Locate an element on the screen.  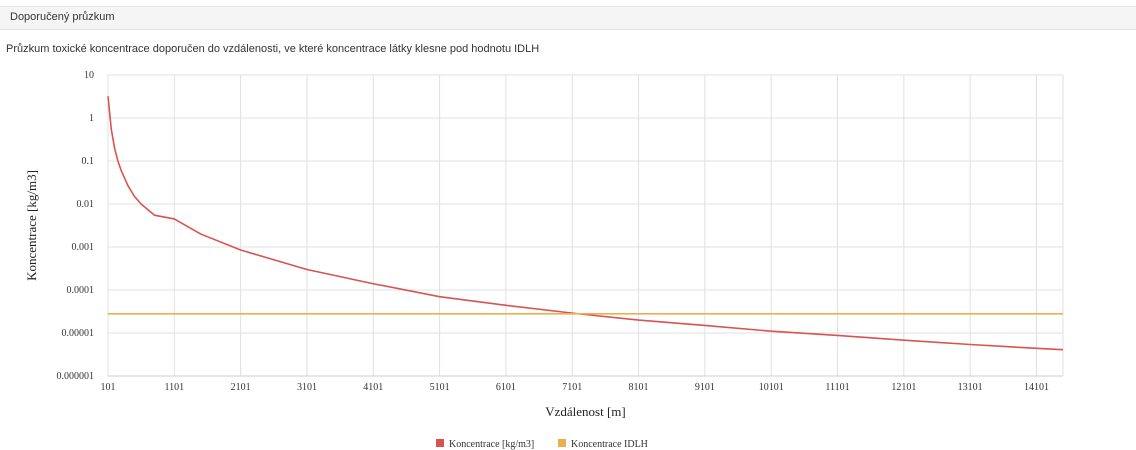
x-tick-label: 14101 is located at coordinates (1036, 387).